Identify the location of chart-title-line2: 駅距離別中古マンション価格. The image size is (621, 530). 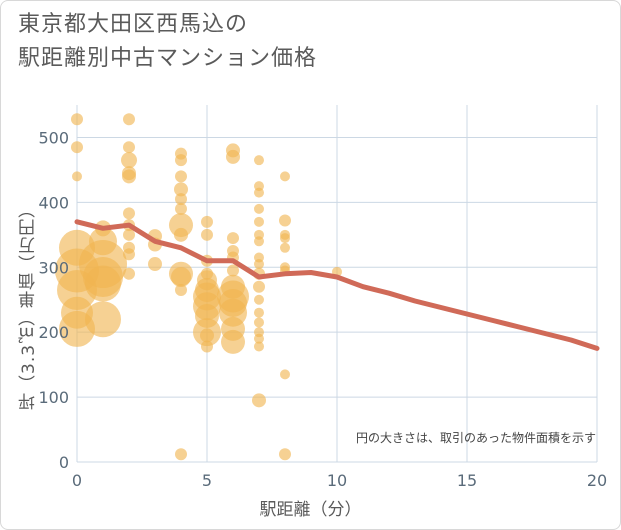
(168, 58).